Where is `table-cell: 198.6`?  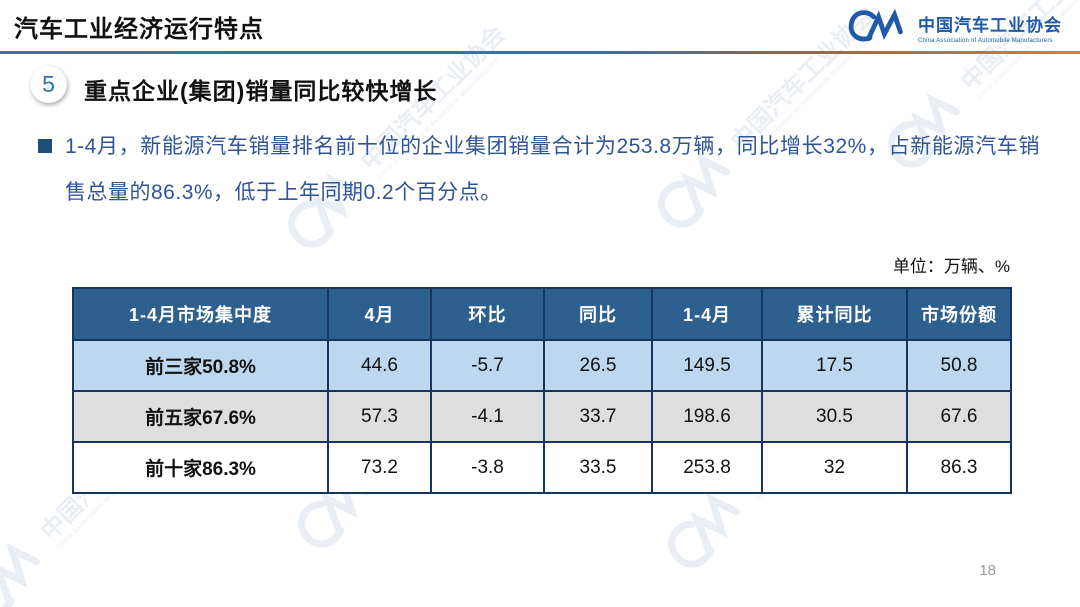 table-cell: 198.6 is located at coordinates (707, 416).